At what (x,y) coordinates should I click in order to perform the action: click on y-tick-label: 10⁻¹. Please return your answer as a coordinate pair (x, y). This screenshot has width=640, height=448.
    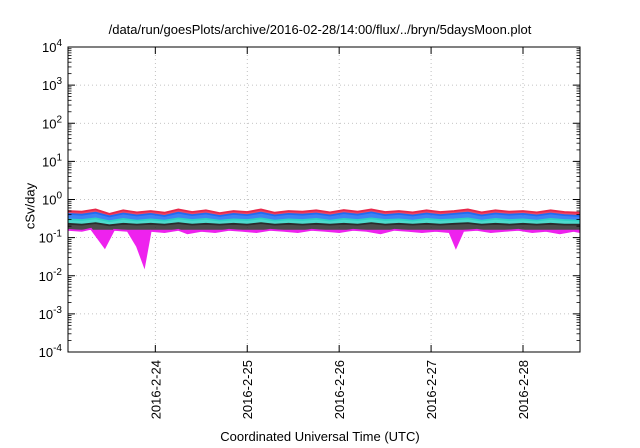
    Looking at the image, I should click on (51, 237).